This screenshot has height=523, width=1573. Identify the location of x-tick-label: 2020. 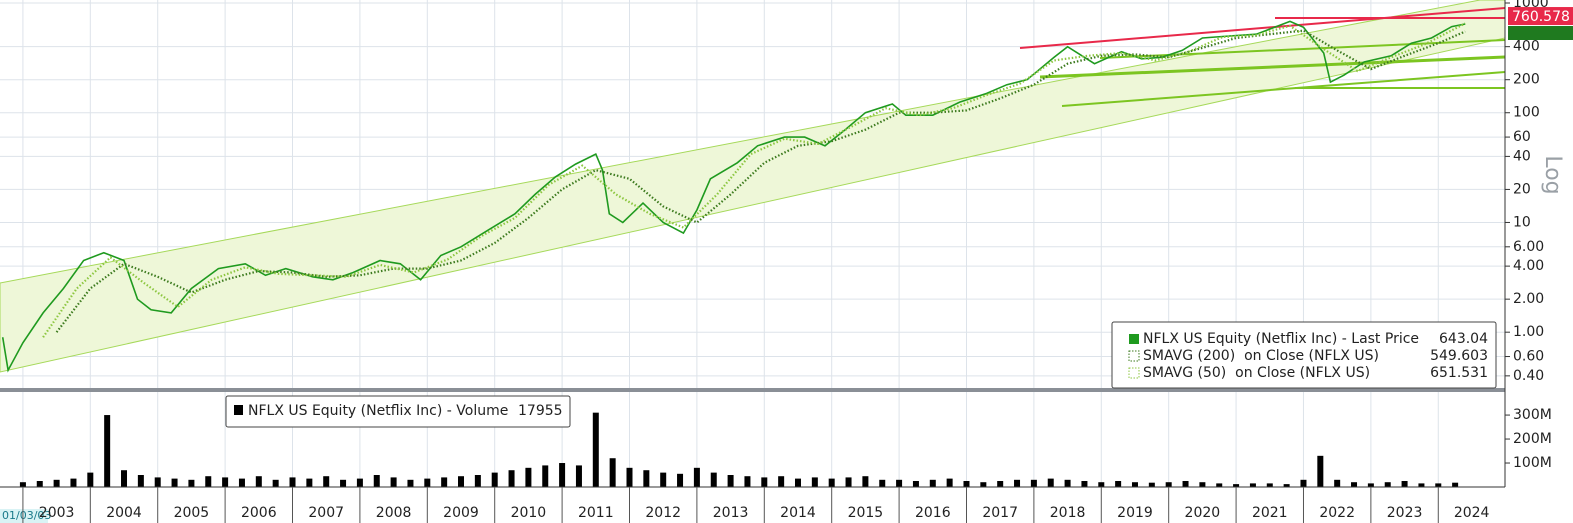
(1203, 513).